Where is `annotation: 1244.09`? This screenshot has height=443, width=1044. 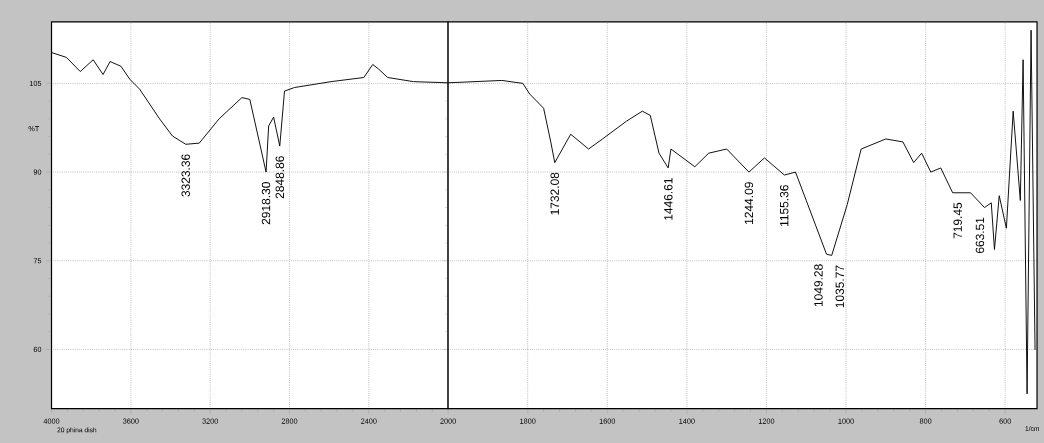 annotation: 1244.09 is located at coordinates (749, 203).